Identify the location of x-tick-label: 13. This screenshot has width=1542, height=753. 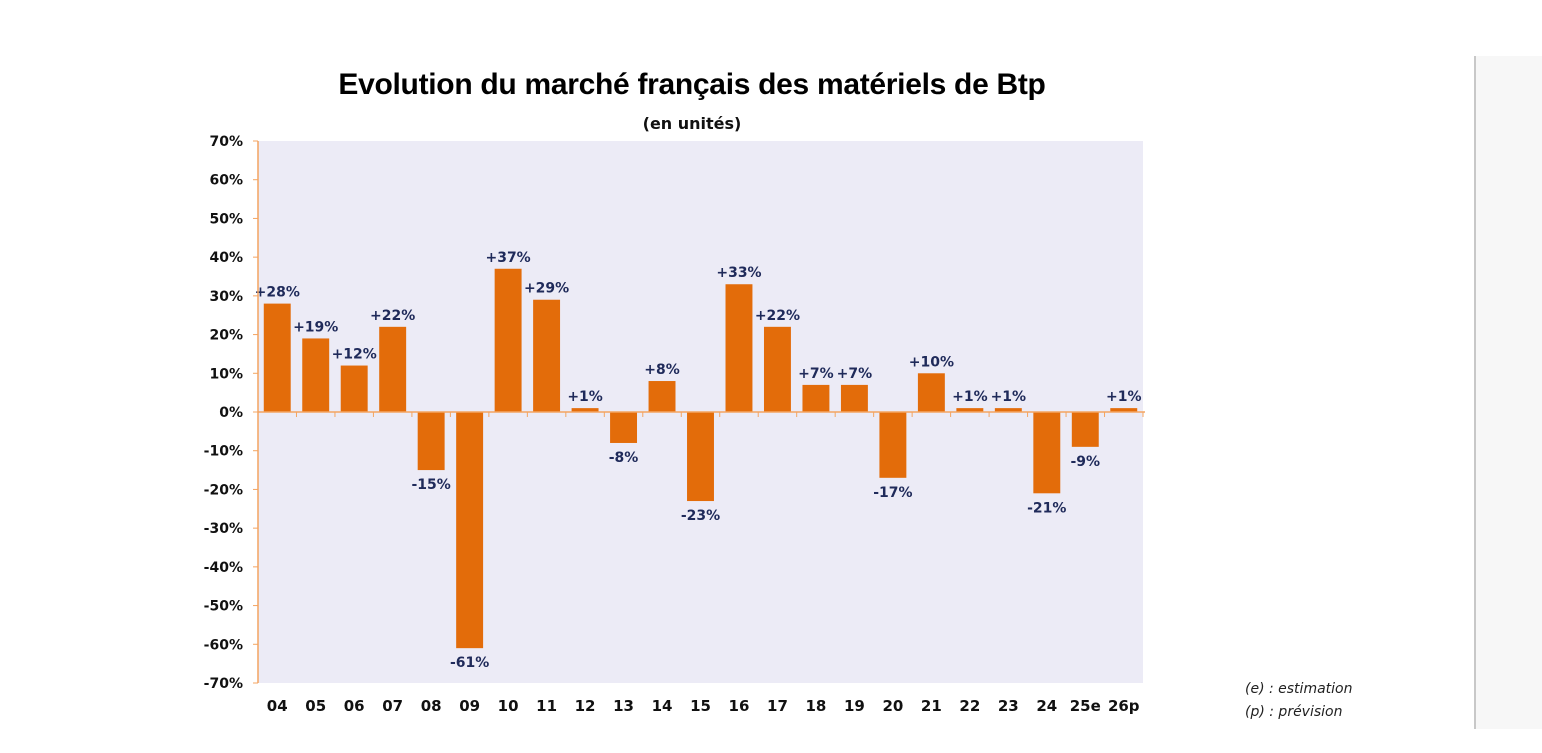
(623, 706).